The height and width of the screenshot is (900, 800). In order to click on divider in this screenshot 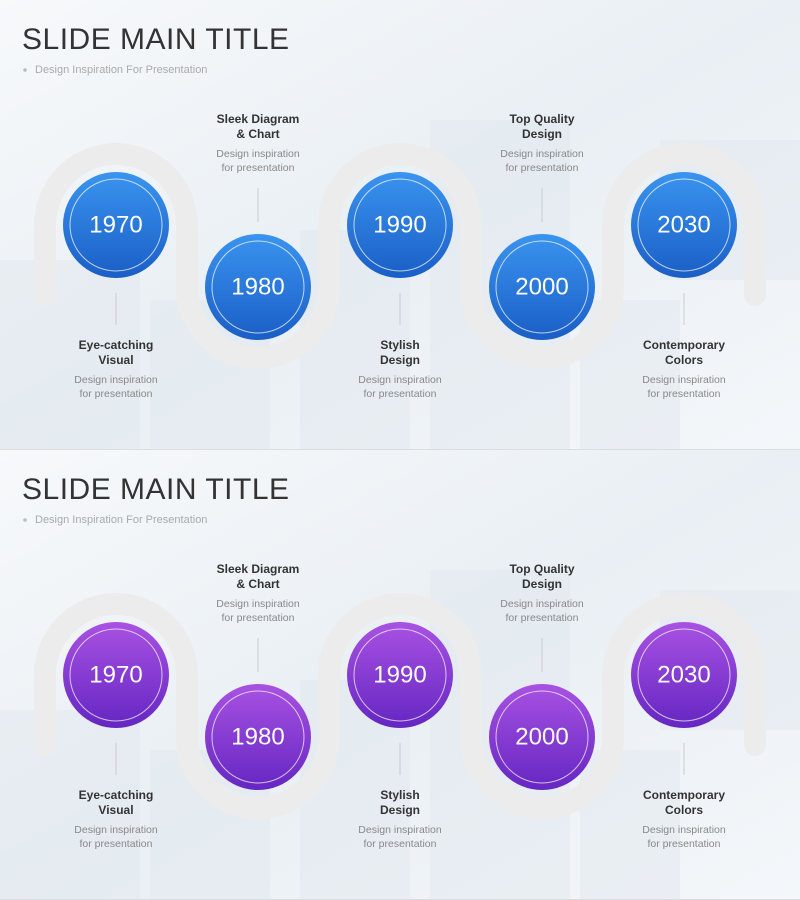, I will do `click(400, 449)`.